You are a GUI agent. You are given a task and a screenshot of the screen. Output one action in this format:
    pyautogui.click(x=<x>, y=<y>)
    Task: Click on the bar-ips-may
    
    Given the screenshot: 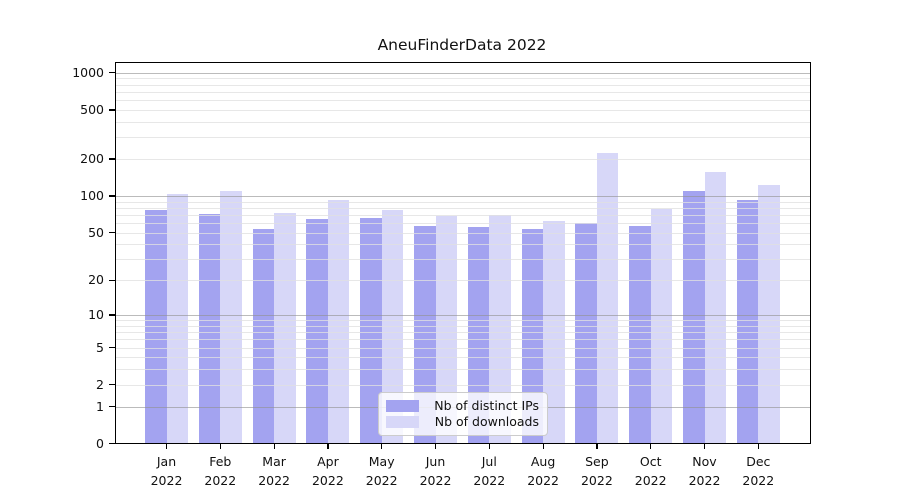 What is the action you would take?
    pyautogui.click(x=371, y=330)
    